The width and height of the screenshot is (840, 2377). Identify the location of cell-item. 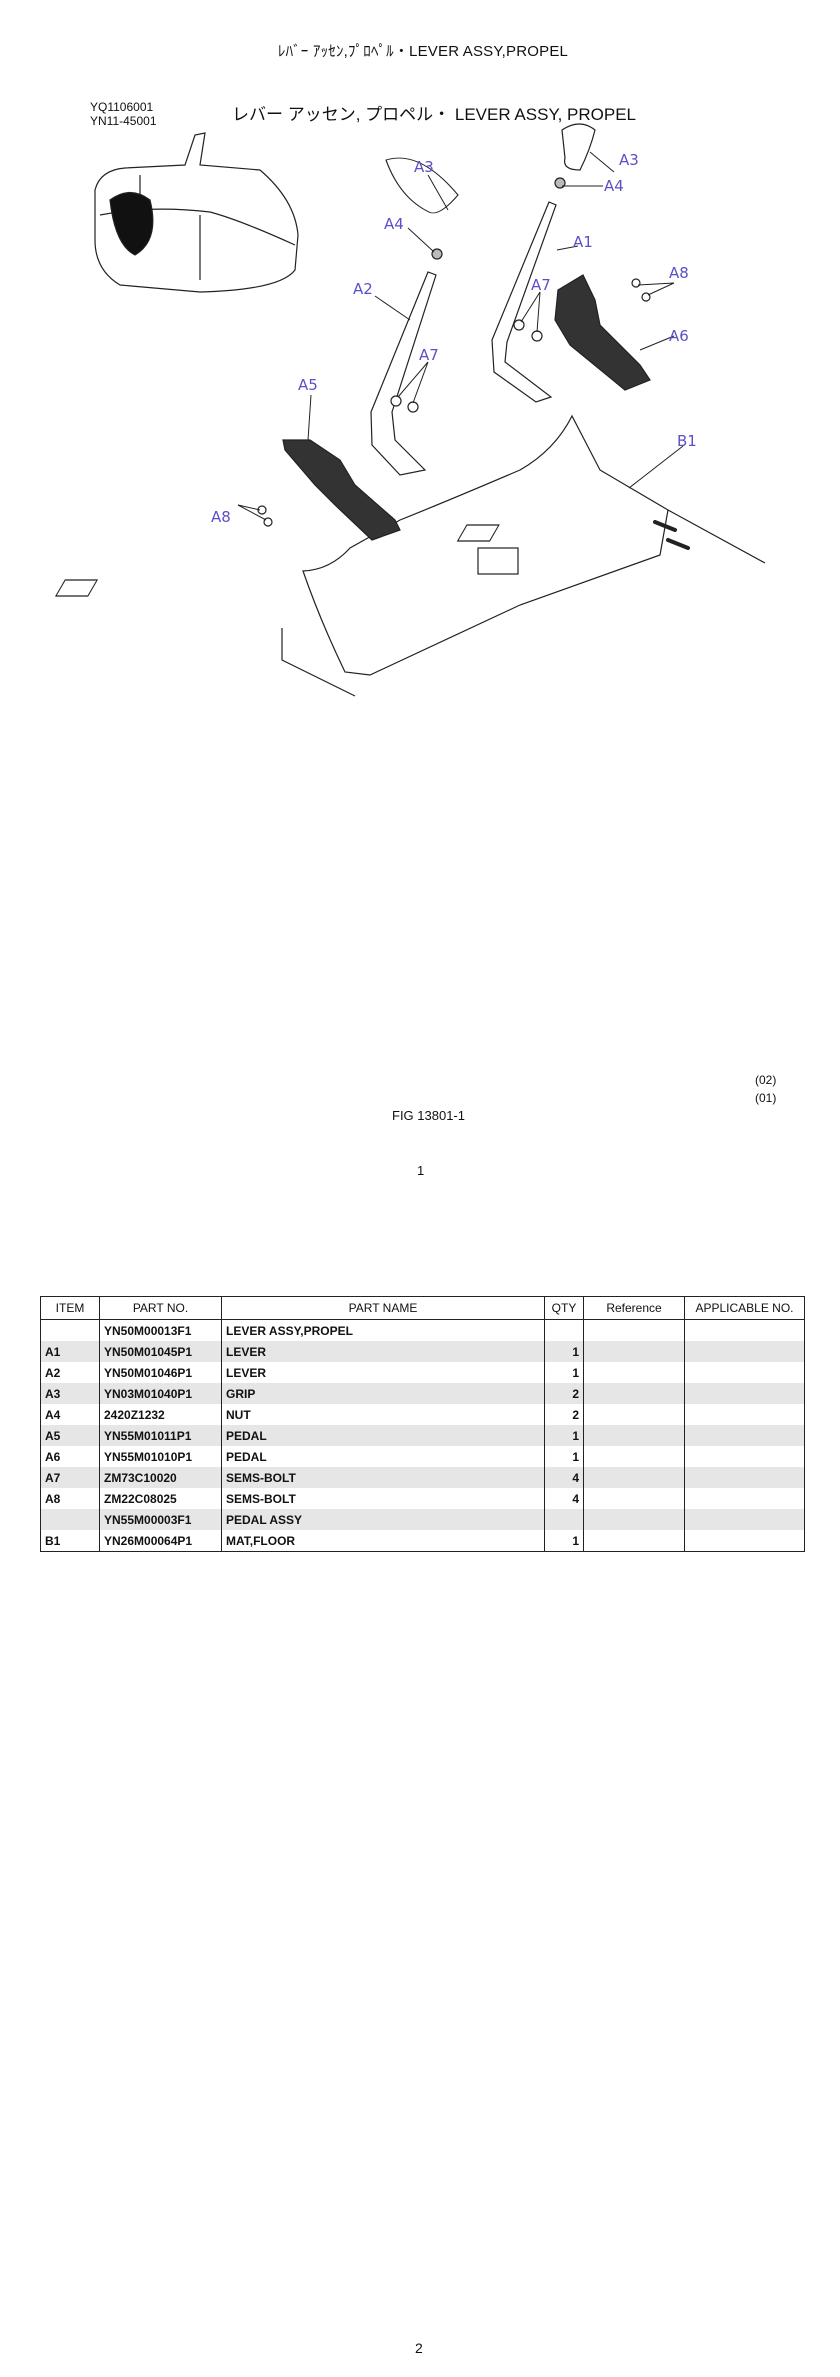
(70, 1519).